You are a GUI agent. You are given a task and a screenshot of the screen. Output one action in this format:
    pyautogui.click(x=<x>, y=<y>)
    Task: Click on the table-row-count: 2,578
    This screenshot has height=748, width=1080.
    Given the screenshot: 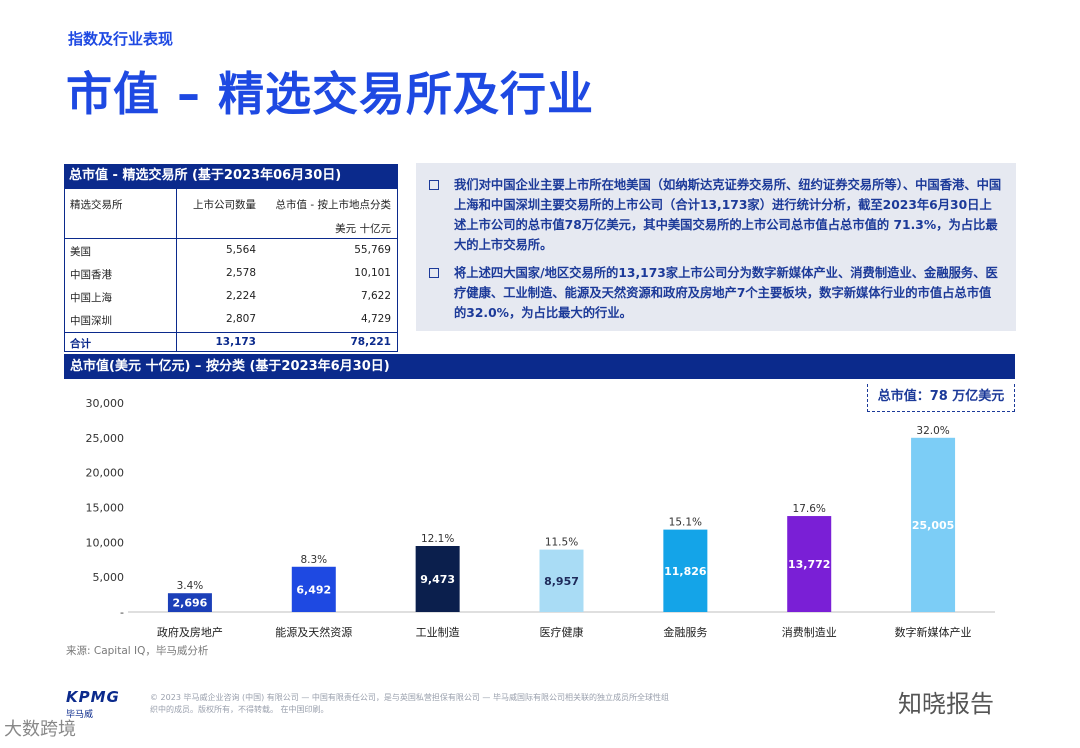 What is the action you would take?
    pyautogui.click(x=240, y=273)
    